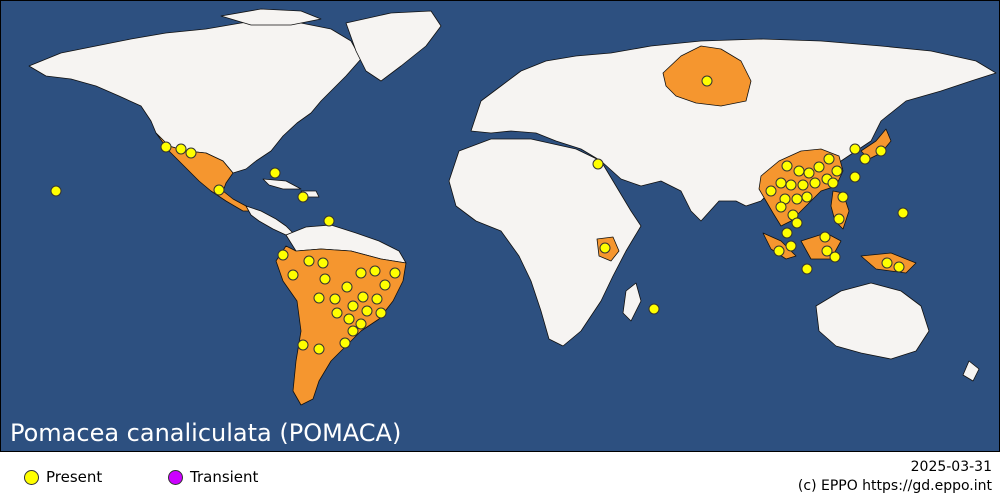  What do you see at coordinates (271, 17) in the screenshot?
I see `arctic-islands` at bounding box center [271, 17].